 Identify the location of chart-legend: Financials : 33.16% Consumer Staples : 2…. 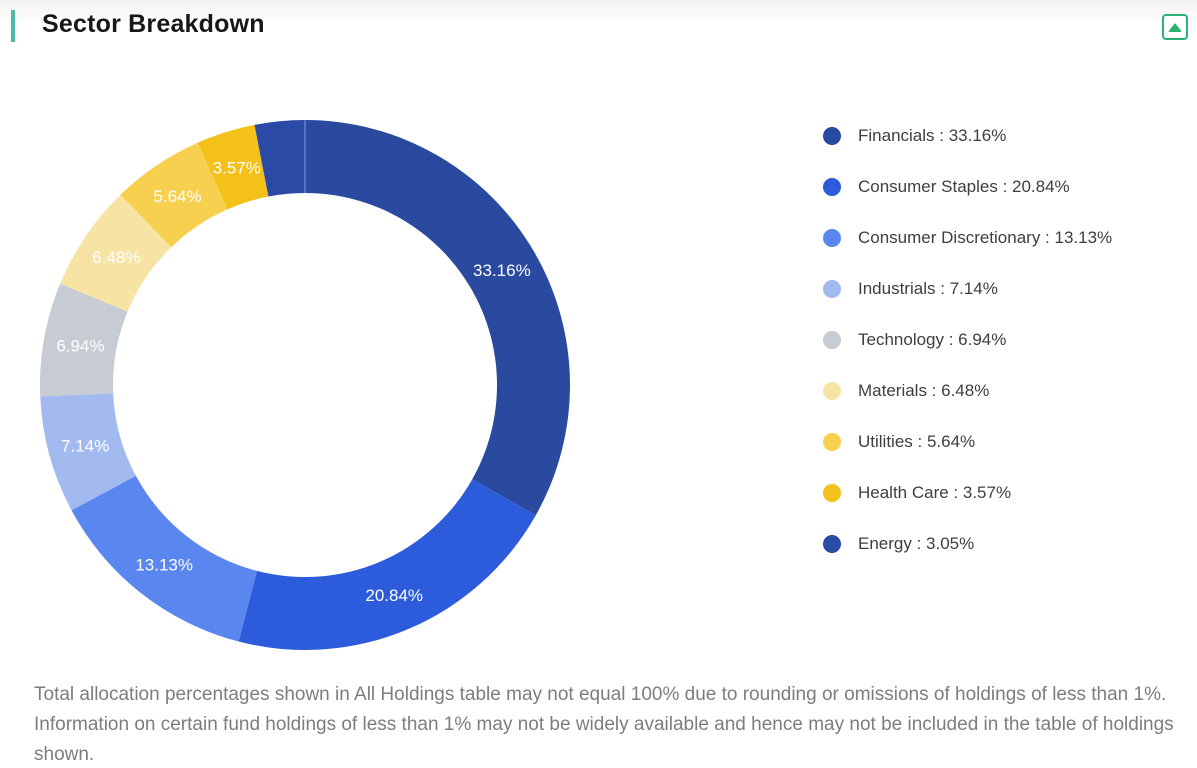
(967, 339).